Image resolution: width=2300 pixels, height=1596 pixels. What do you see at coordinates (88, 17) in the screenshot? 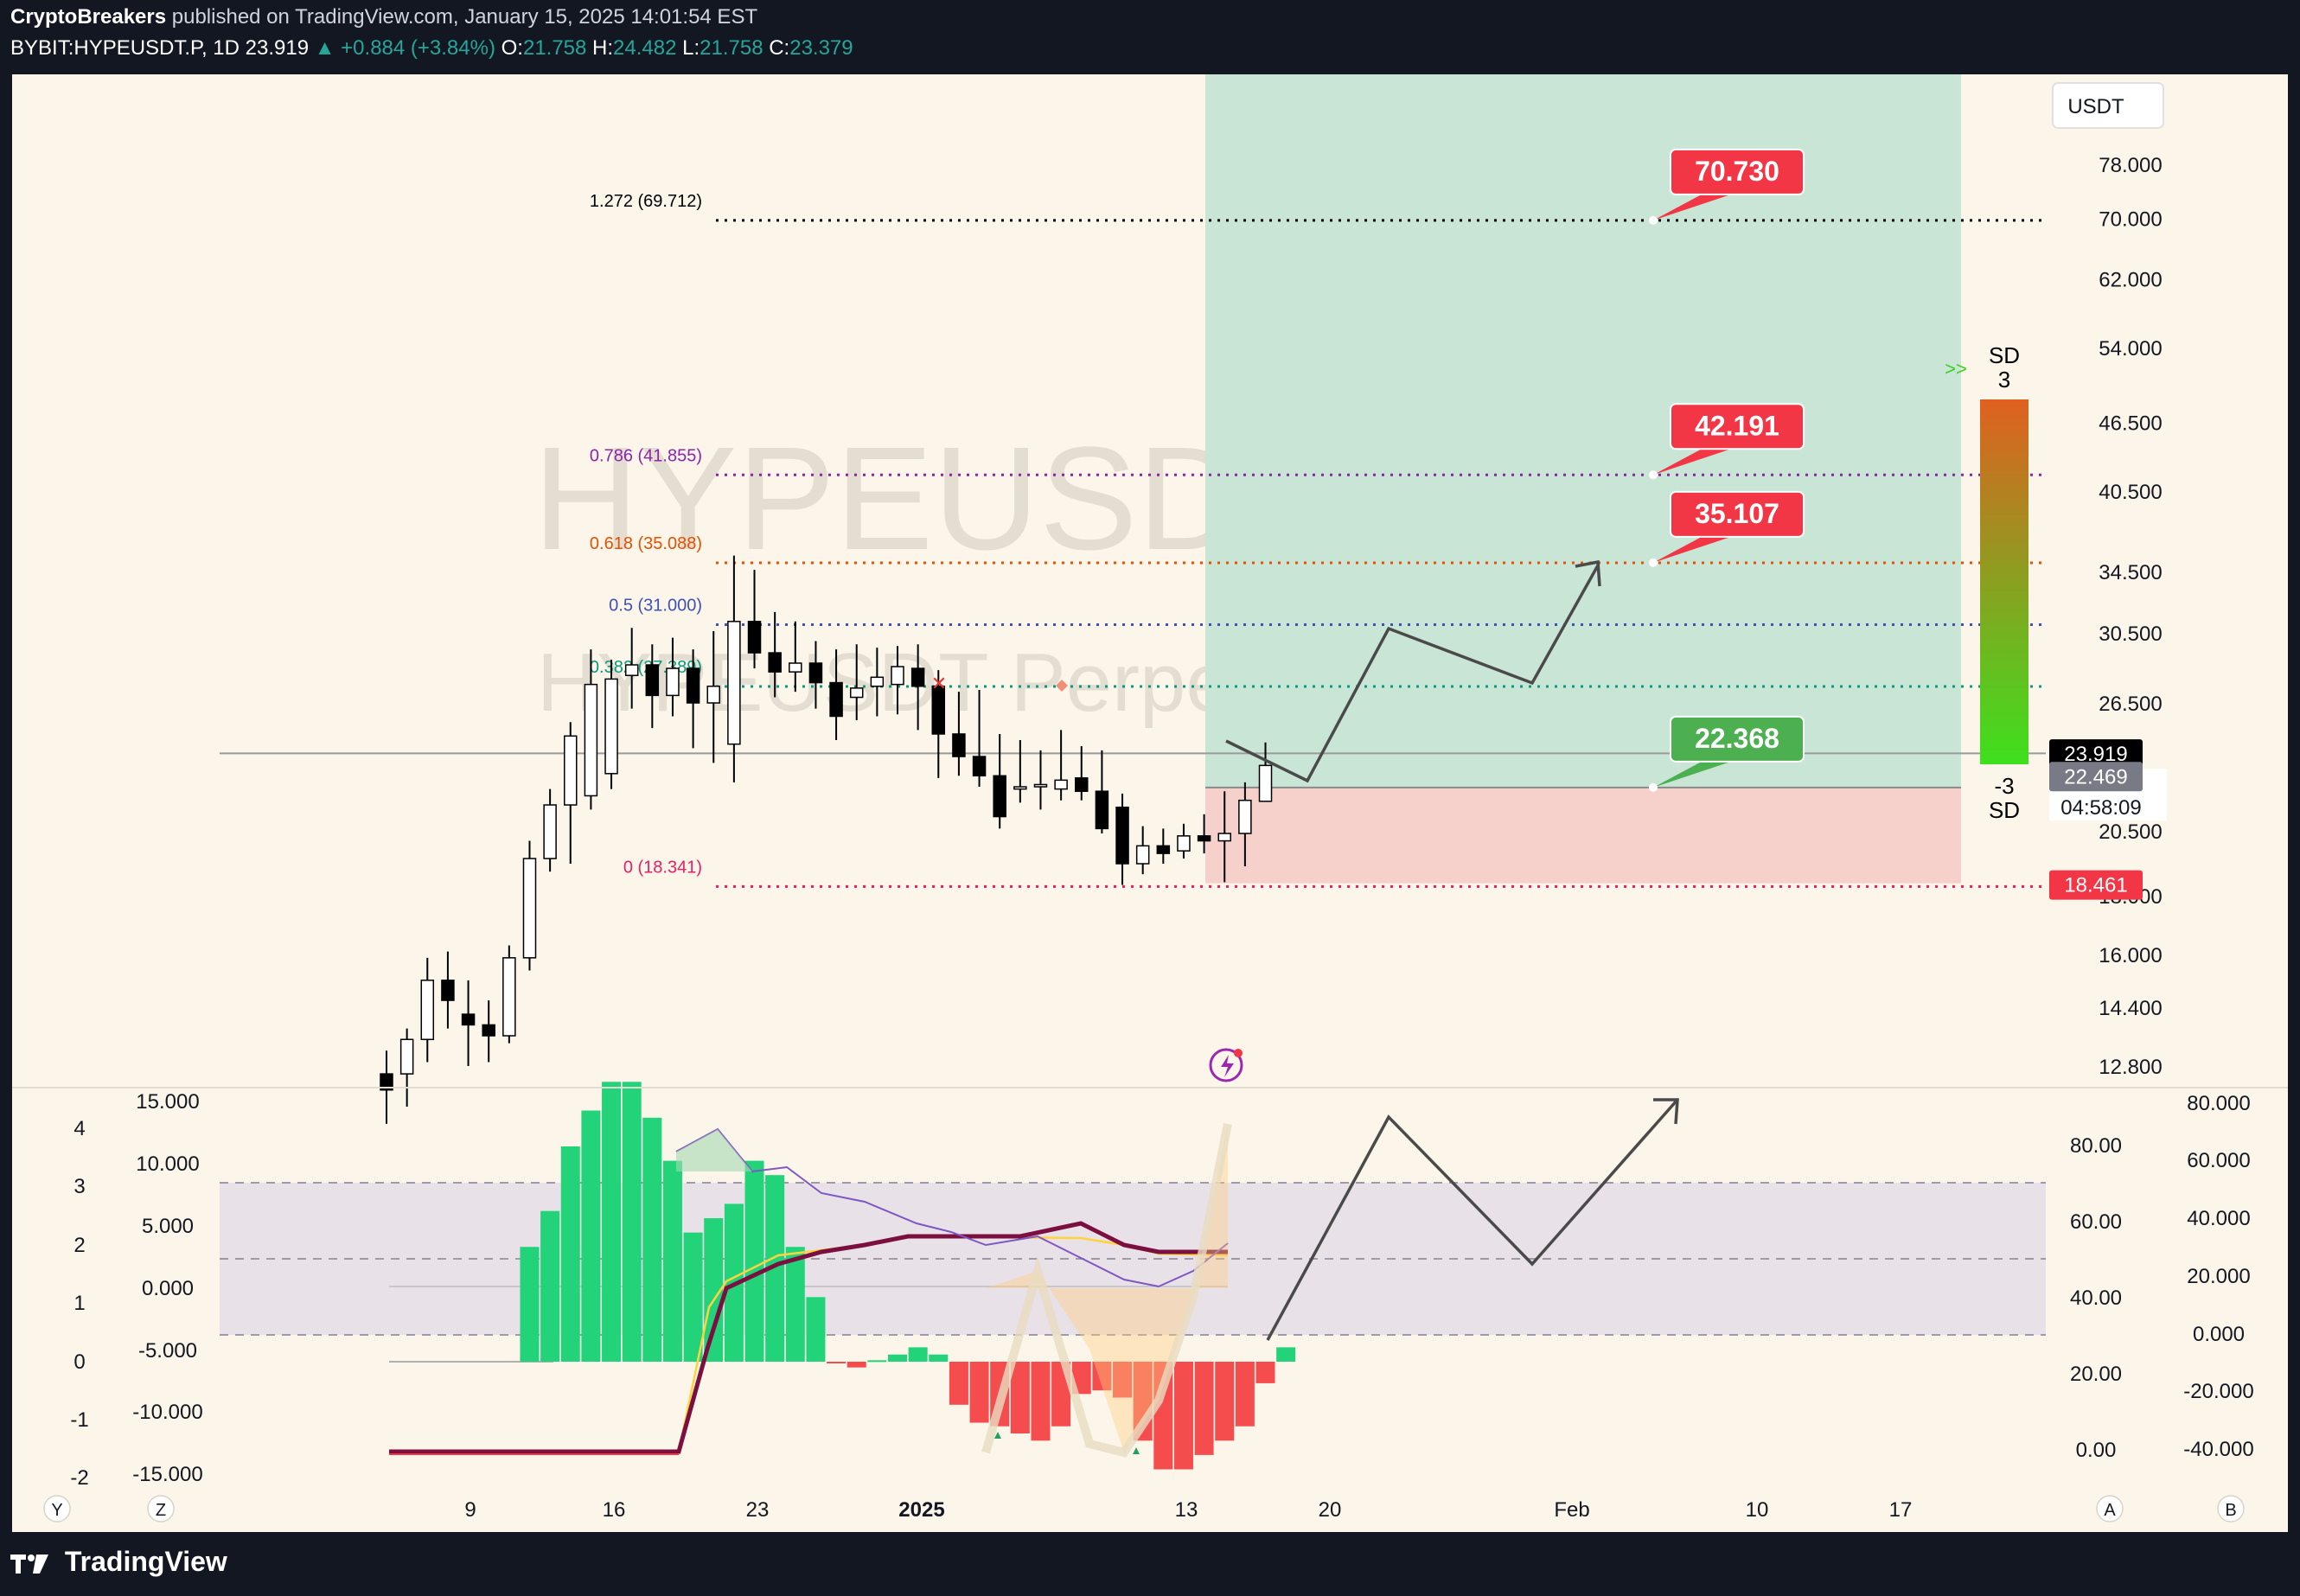
I see `author-name: CryptoBreakers` at bounding box center [88, 17].